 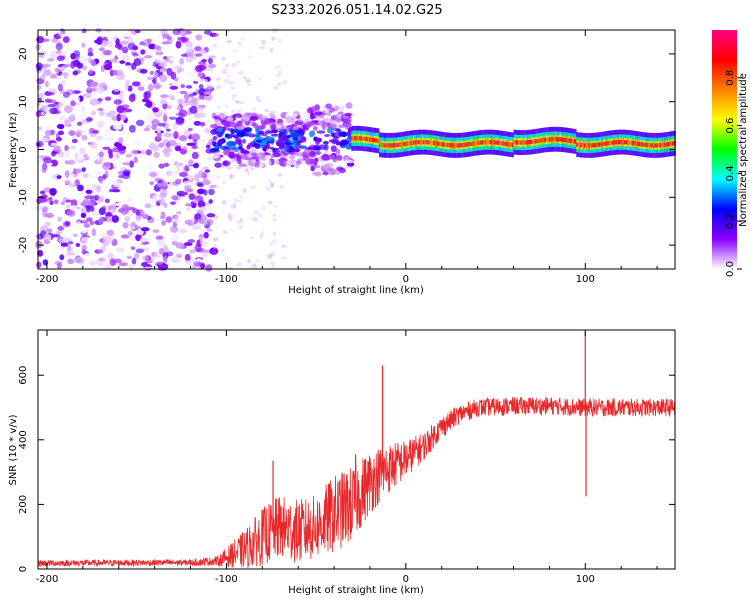 What do you see at coordinates (743, 150) in the screenshot?
I see `colorbar-label: Normalized spectral amplitude` at bounding box center [743, 150].